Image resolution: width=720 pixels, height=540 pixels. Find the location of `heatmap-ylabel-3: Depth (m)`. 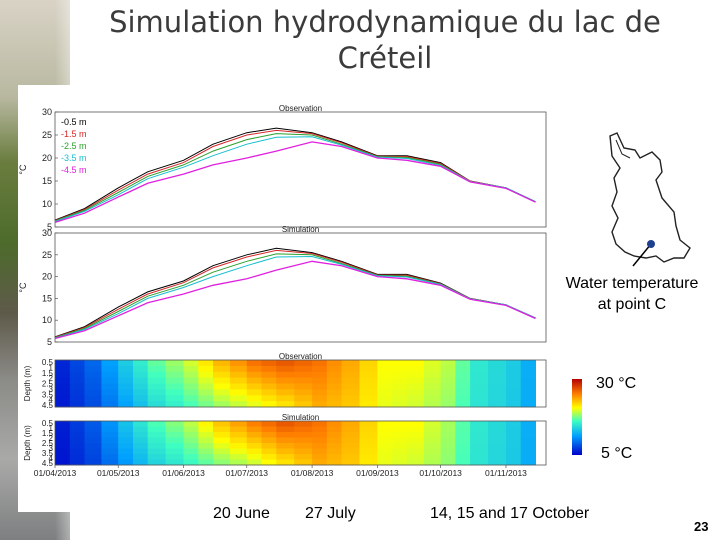

heatmap-ylabel-3: Depth (m) is located at coordinates (27, 383).